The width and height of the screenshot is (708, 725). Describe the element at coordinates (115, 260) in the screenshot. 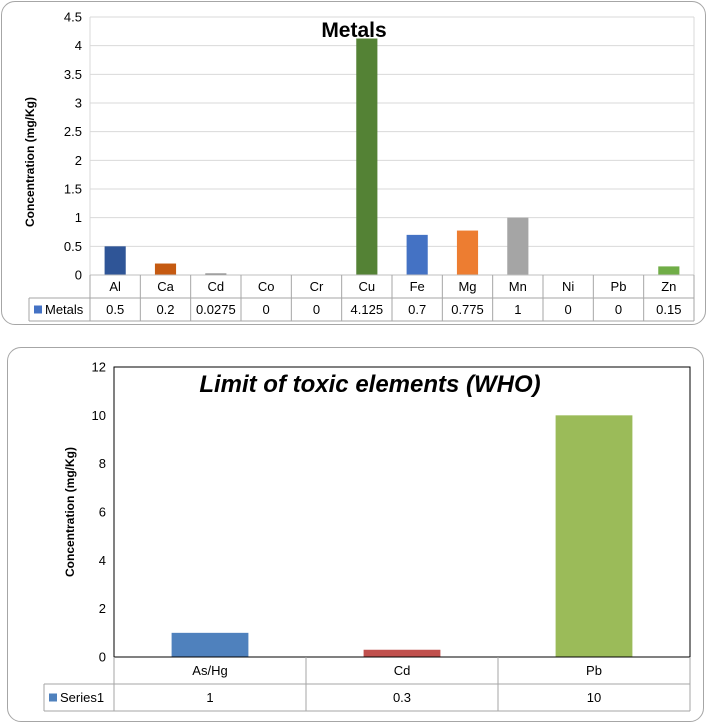

I see `metals-bar-al` at that location.